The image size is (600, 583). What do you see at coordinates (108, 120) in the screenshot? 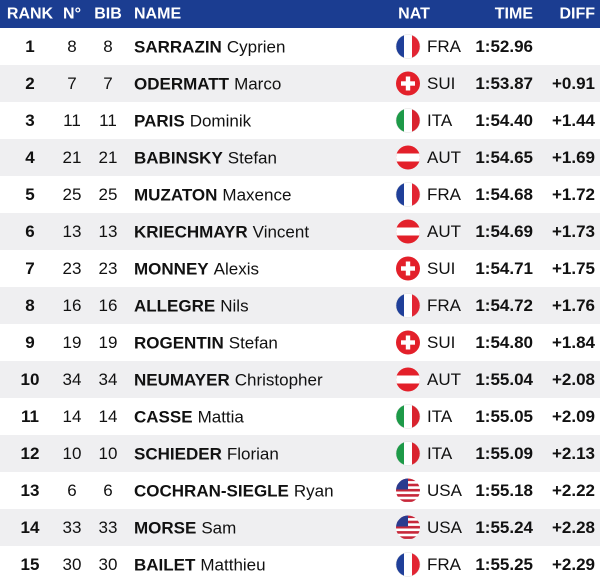
I see `bib: 11` at bounding box center [108, 120].